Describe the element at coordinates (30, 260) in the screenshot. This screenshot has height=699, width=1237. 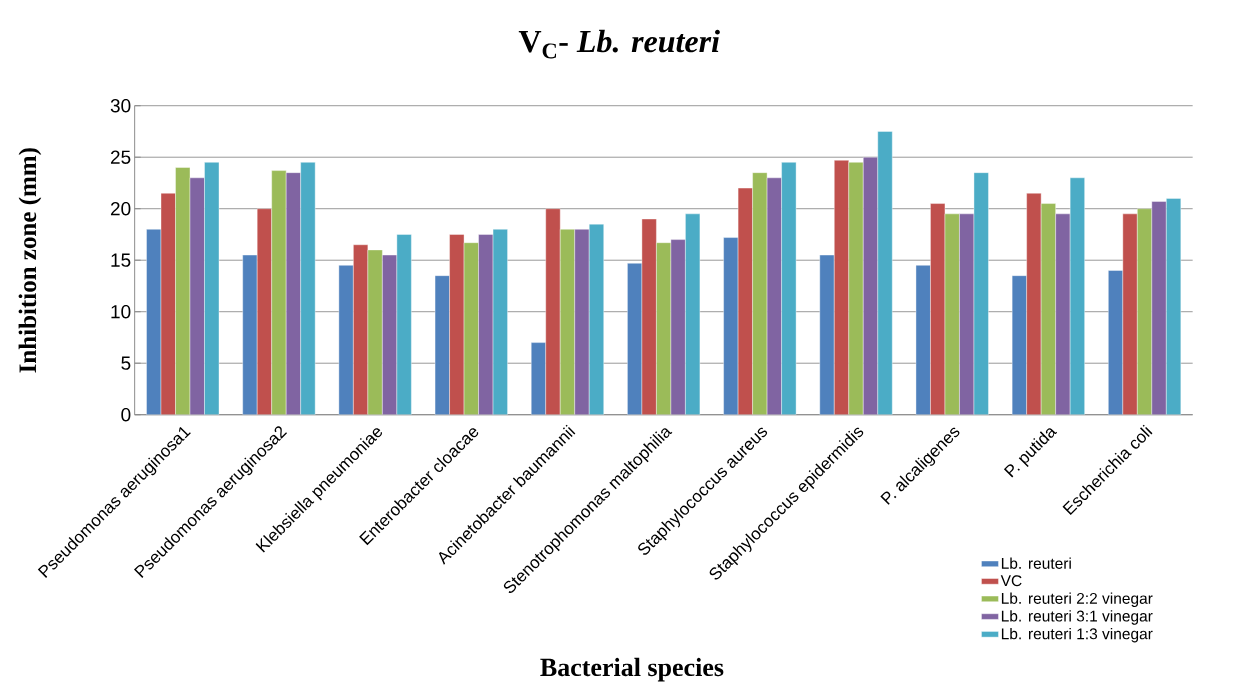
I see `y-axis-title: Inhibition zone (mm)` at that location.